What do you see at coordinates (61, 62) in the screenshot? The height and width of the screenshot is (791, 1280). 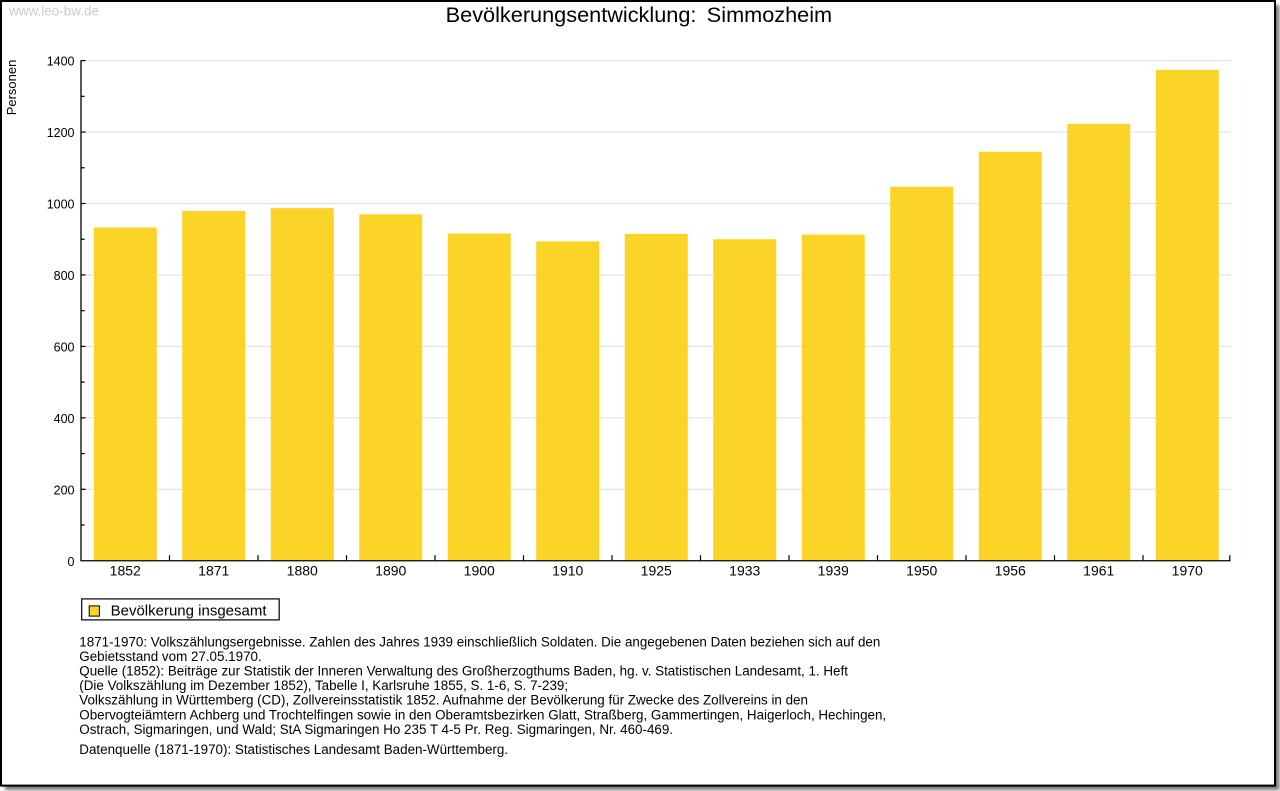 I see `svg-text: 1400` at bounding box center [61, 62].